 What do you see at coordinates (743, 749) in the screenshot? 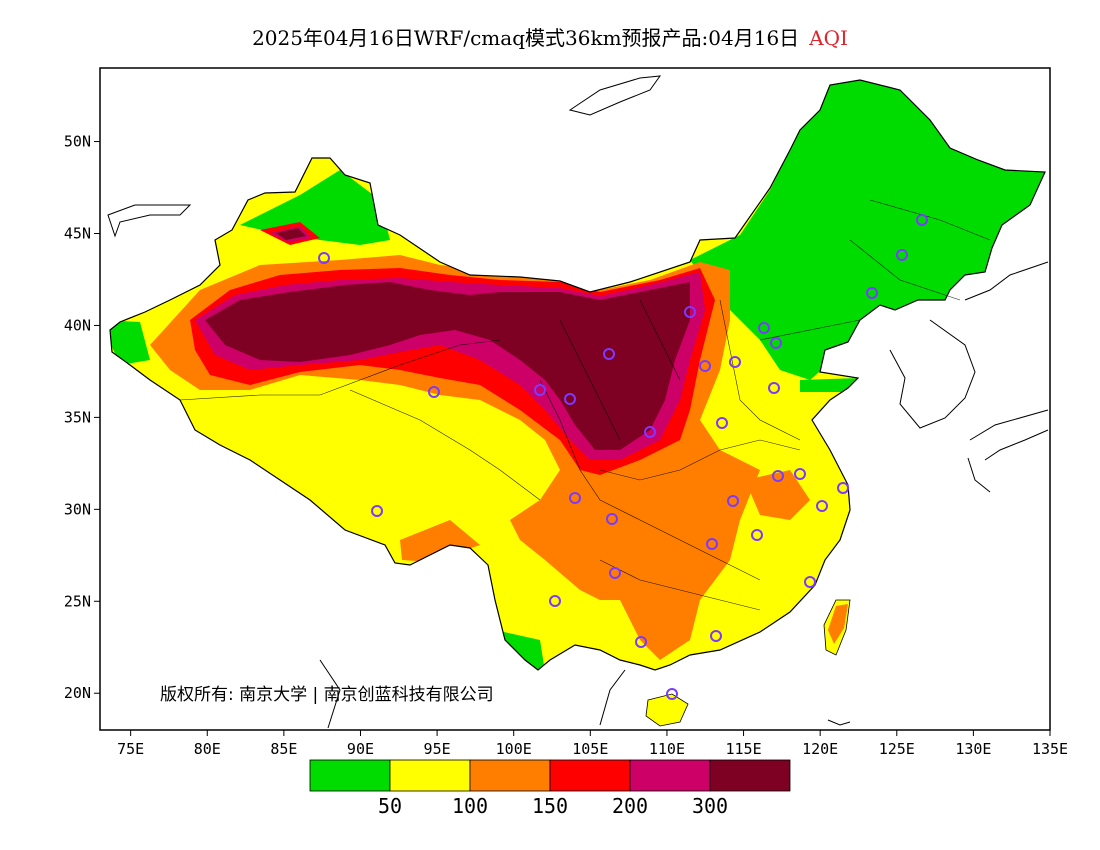
I see `x-tick-label: 115E` at bounding box center [743, 749].